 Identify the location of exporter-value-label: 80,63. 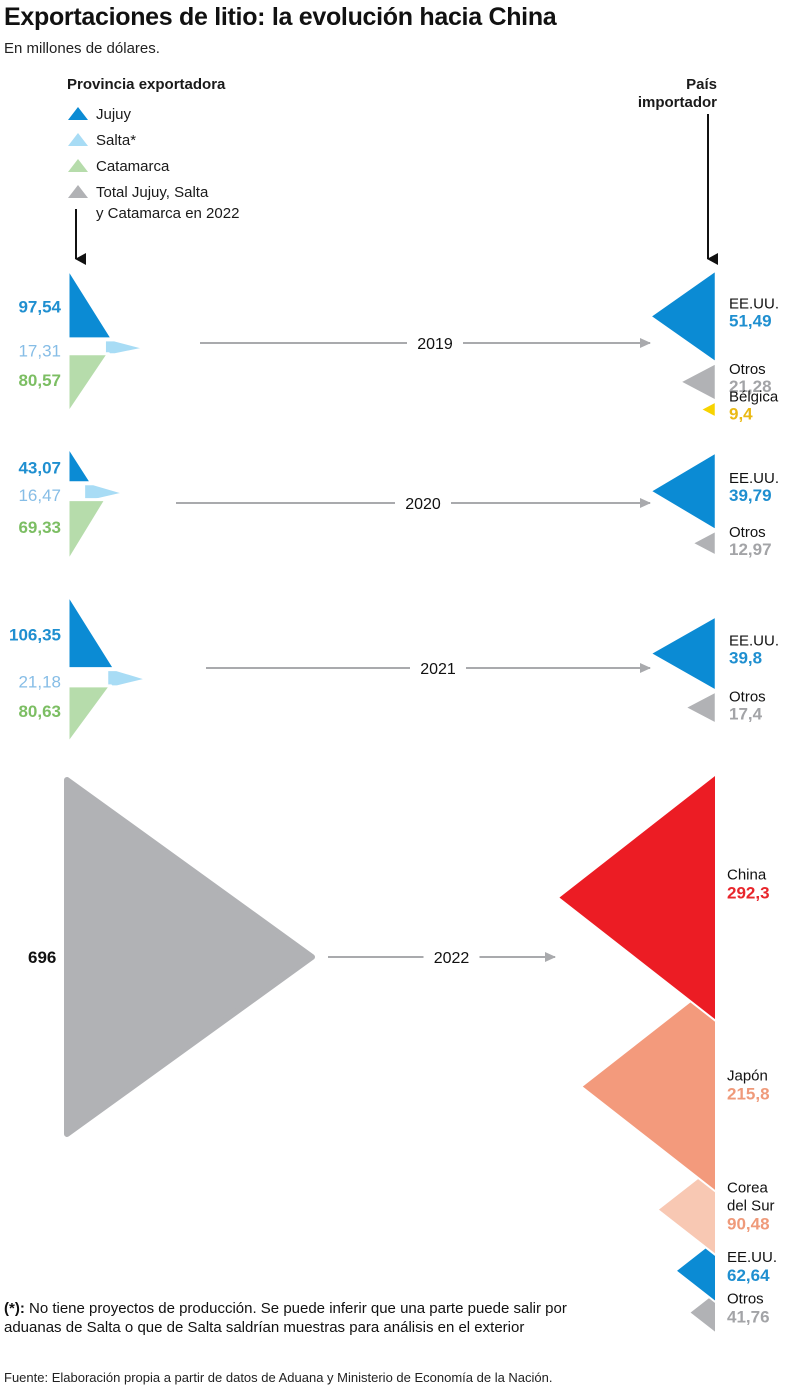
(39, 711).